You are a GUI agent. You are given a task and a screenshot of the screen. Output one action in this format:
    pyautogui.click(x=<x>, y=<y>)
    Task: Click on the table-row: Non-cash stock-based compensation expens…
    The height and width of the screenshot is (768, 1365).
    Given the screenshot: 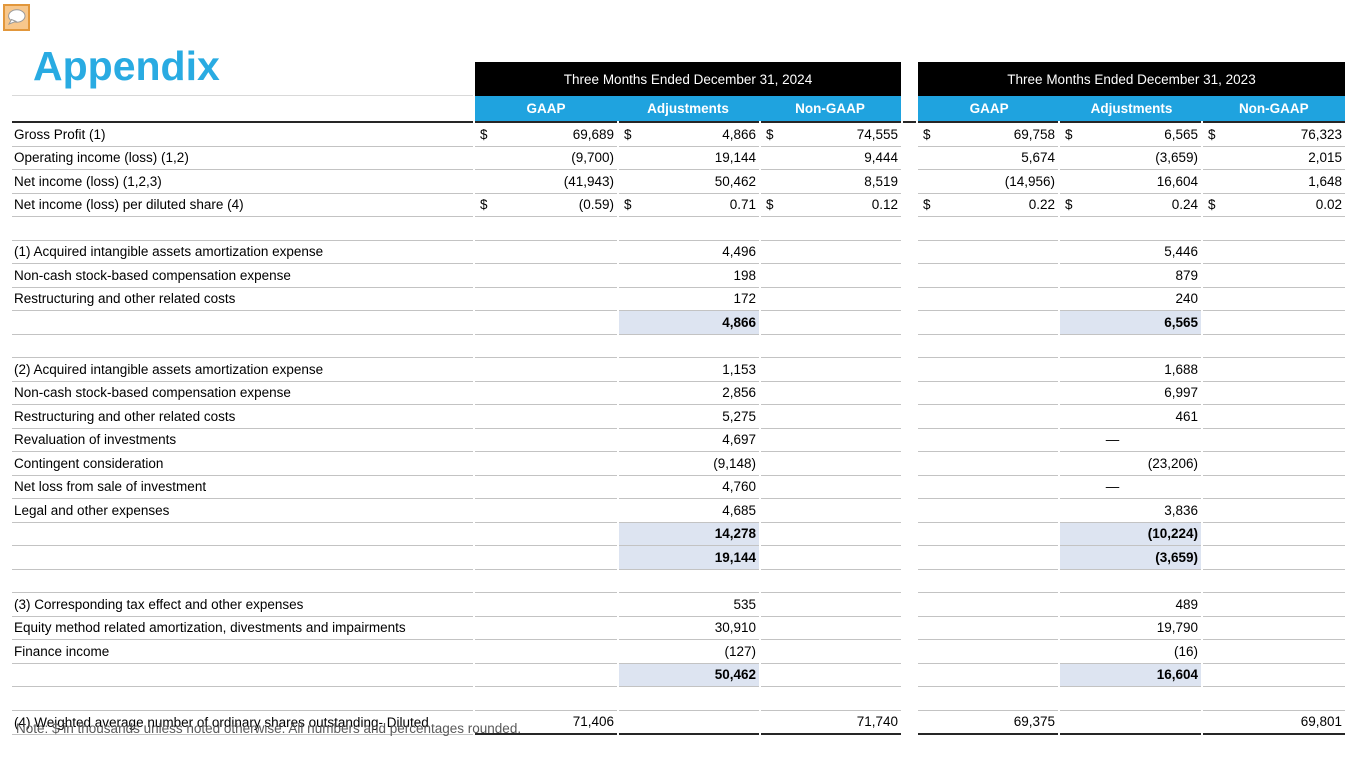 What is the action you would take?
    pyautogui.click(x=678, y=394)
    